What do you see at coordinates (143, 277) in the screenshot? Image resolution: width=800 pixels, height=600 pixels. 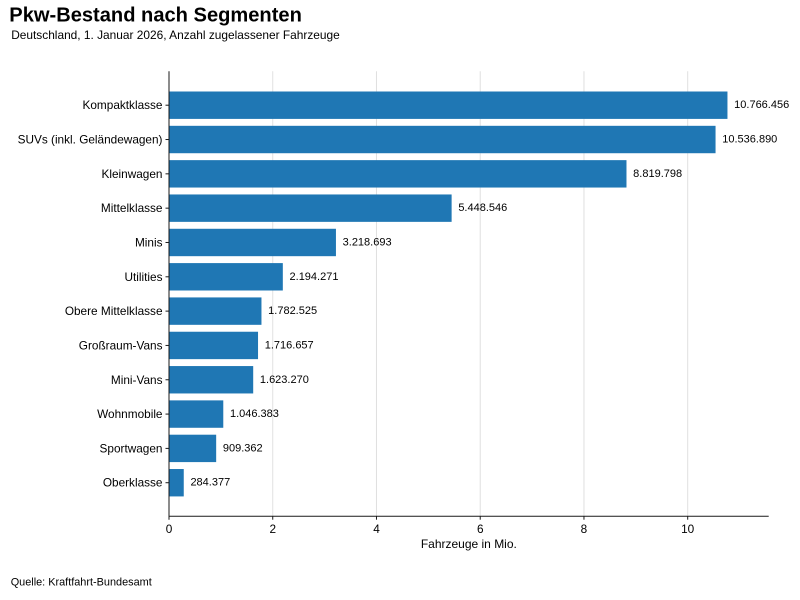 I see `svg-text: Utilities` at bounding box center [143, 277].